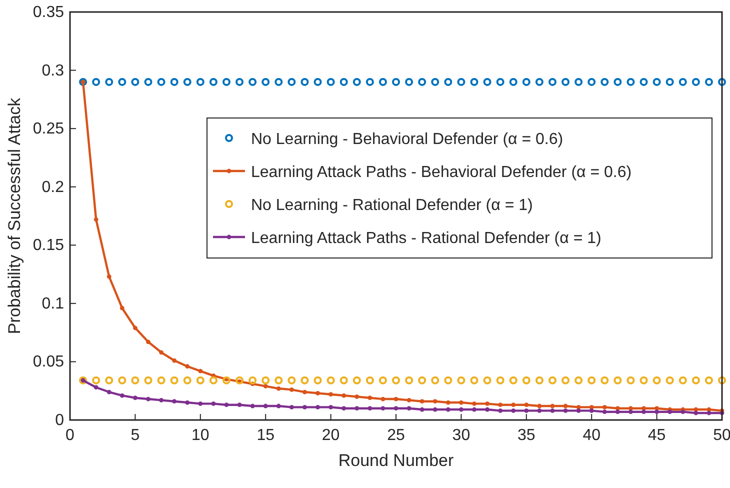 The image size is (730, 488). Describe the element at coordinates (48, 362) in the screenshot. I see `y-tick-label: 0.05` at that location.